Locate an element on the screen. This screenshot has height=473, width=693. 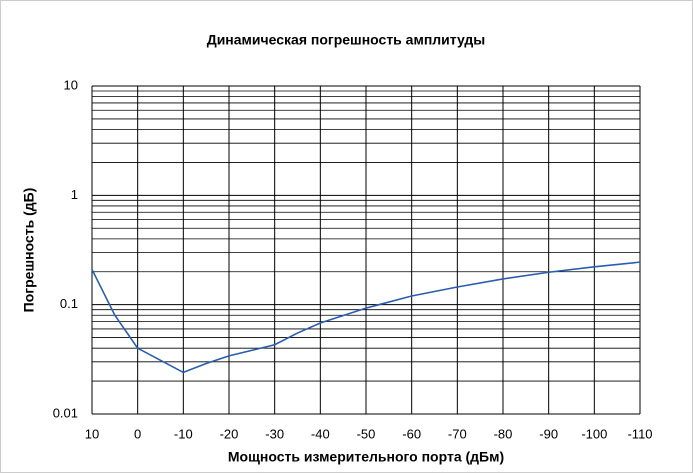
x-tick-label: -70 is located at coordinates (457, 433).